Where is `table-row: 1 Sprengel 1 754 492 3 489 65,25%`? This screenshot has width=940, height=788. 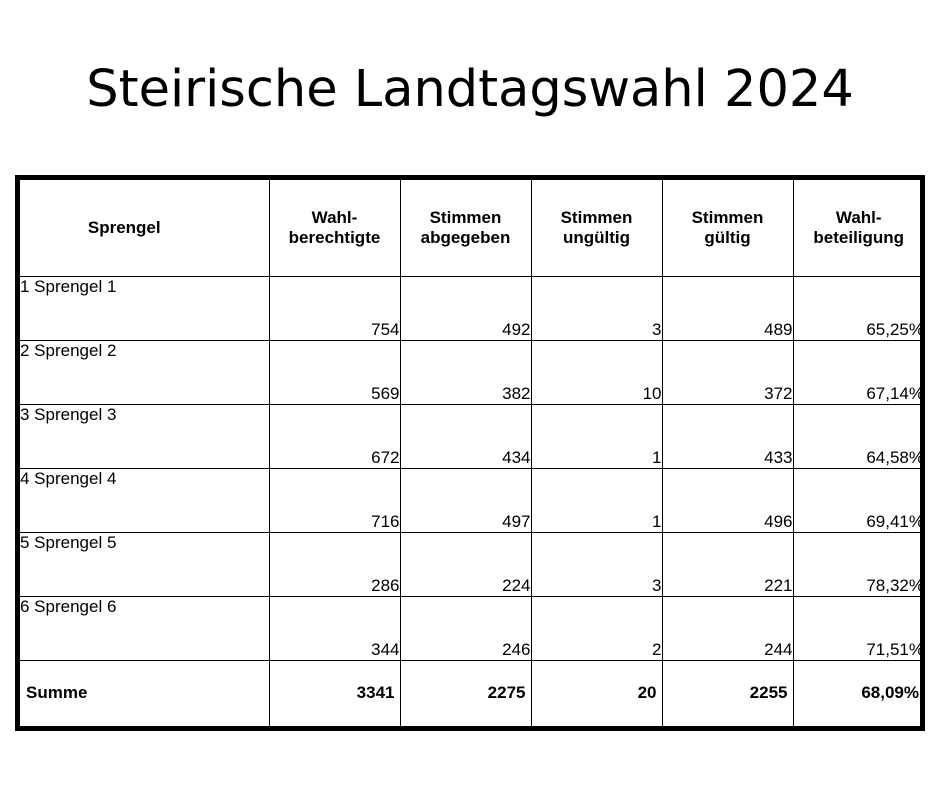
table-row: 1 Sprengel 1 754 492 3 489 65,25% is located at coordinates (472, 308).